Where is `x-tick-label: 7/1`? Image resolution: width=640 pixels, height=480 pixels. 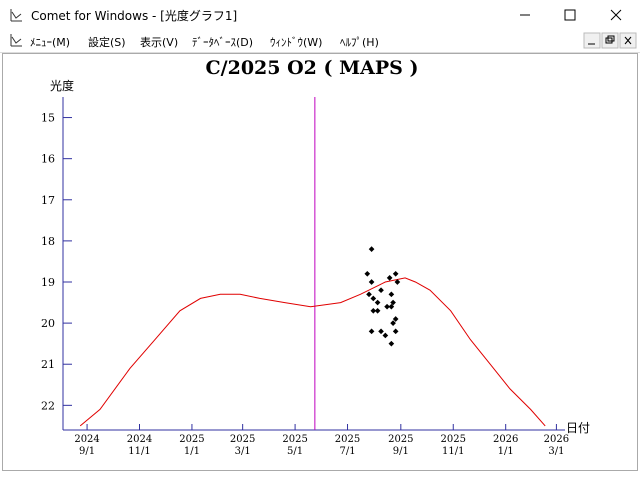 x-tick-label: 7/1 is located at coordinates (347, 451).